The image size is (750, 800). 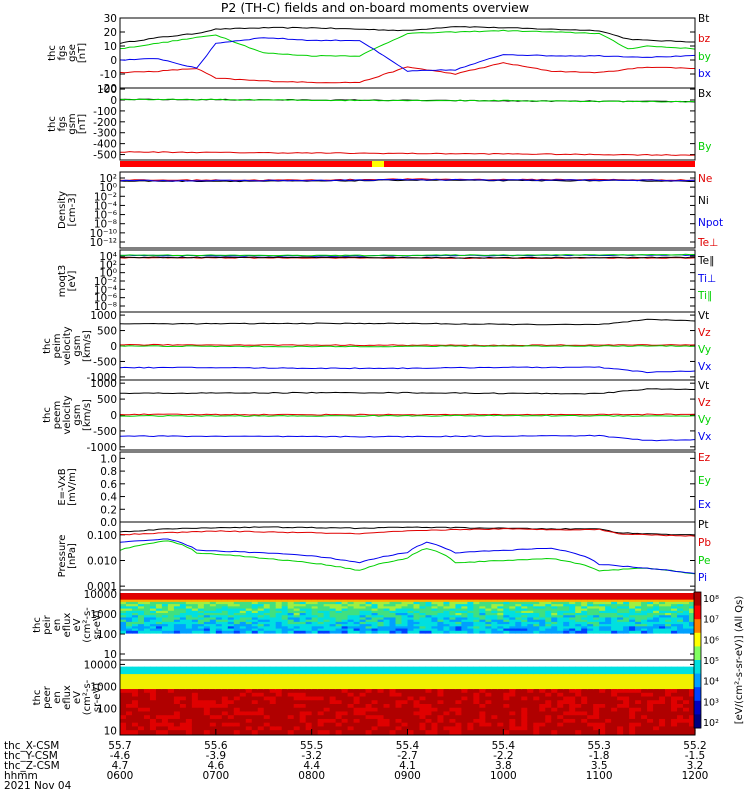 I want to click on series-line-Vx, so click(x=407, y=370).